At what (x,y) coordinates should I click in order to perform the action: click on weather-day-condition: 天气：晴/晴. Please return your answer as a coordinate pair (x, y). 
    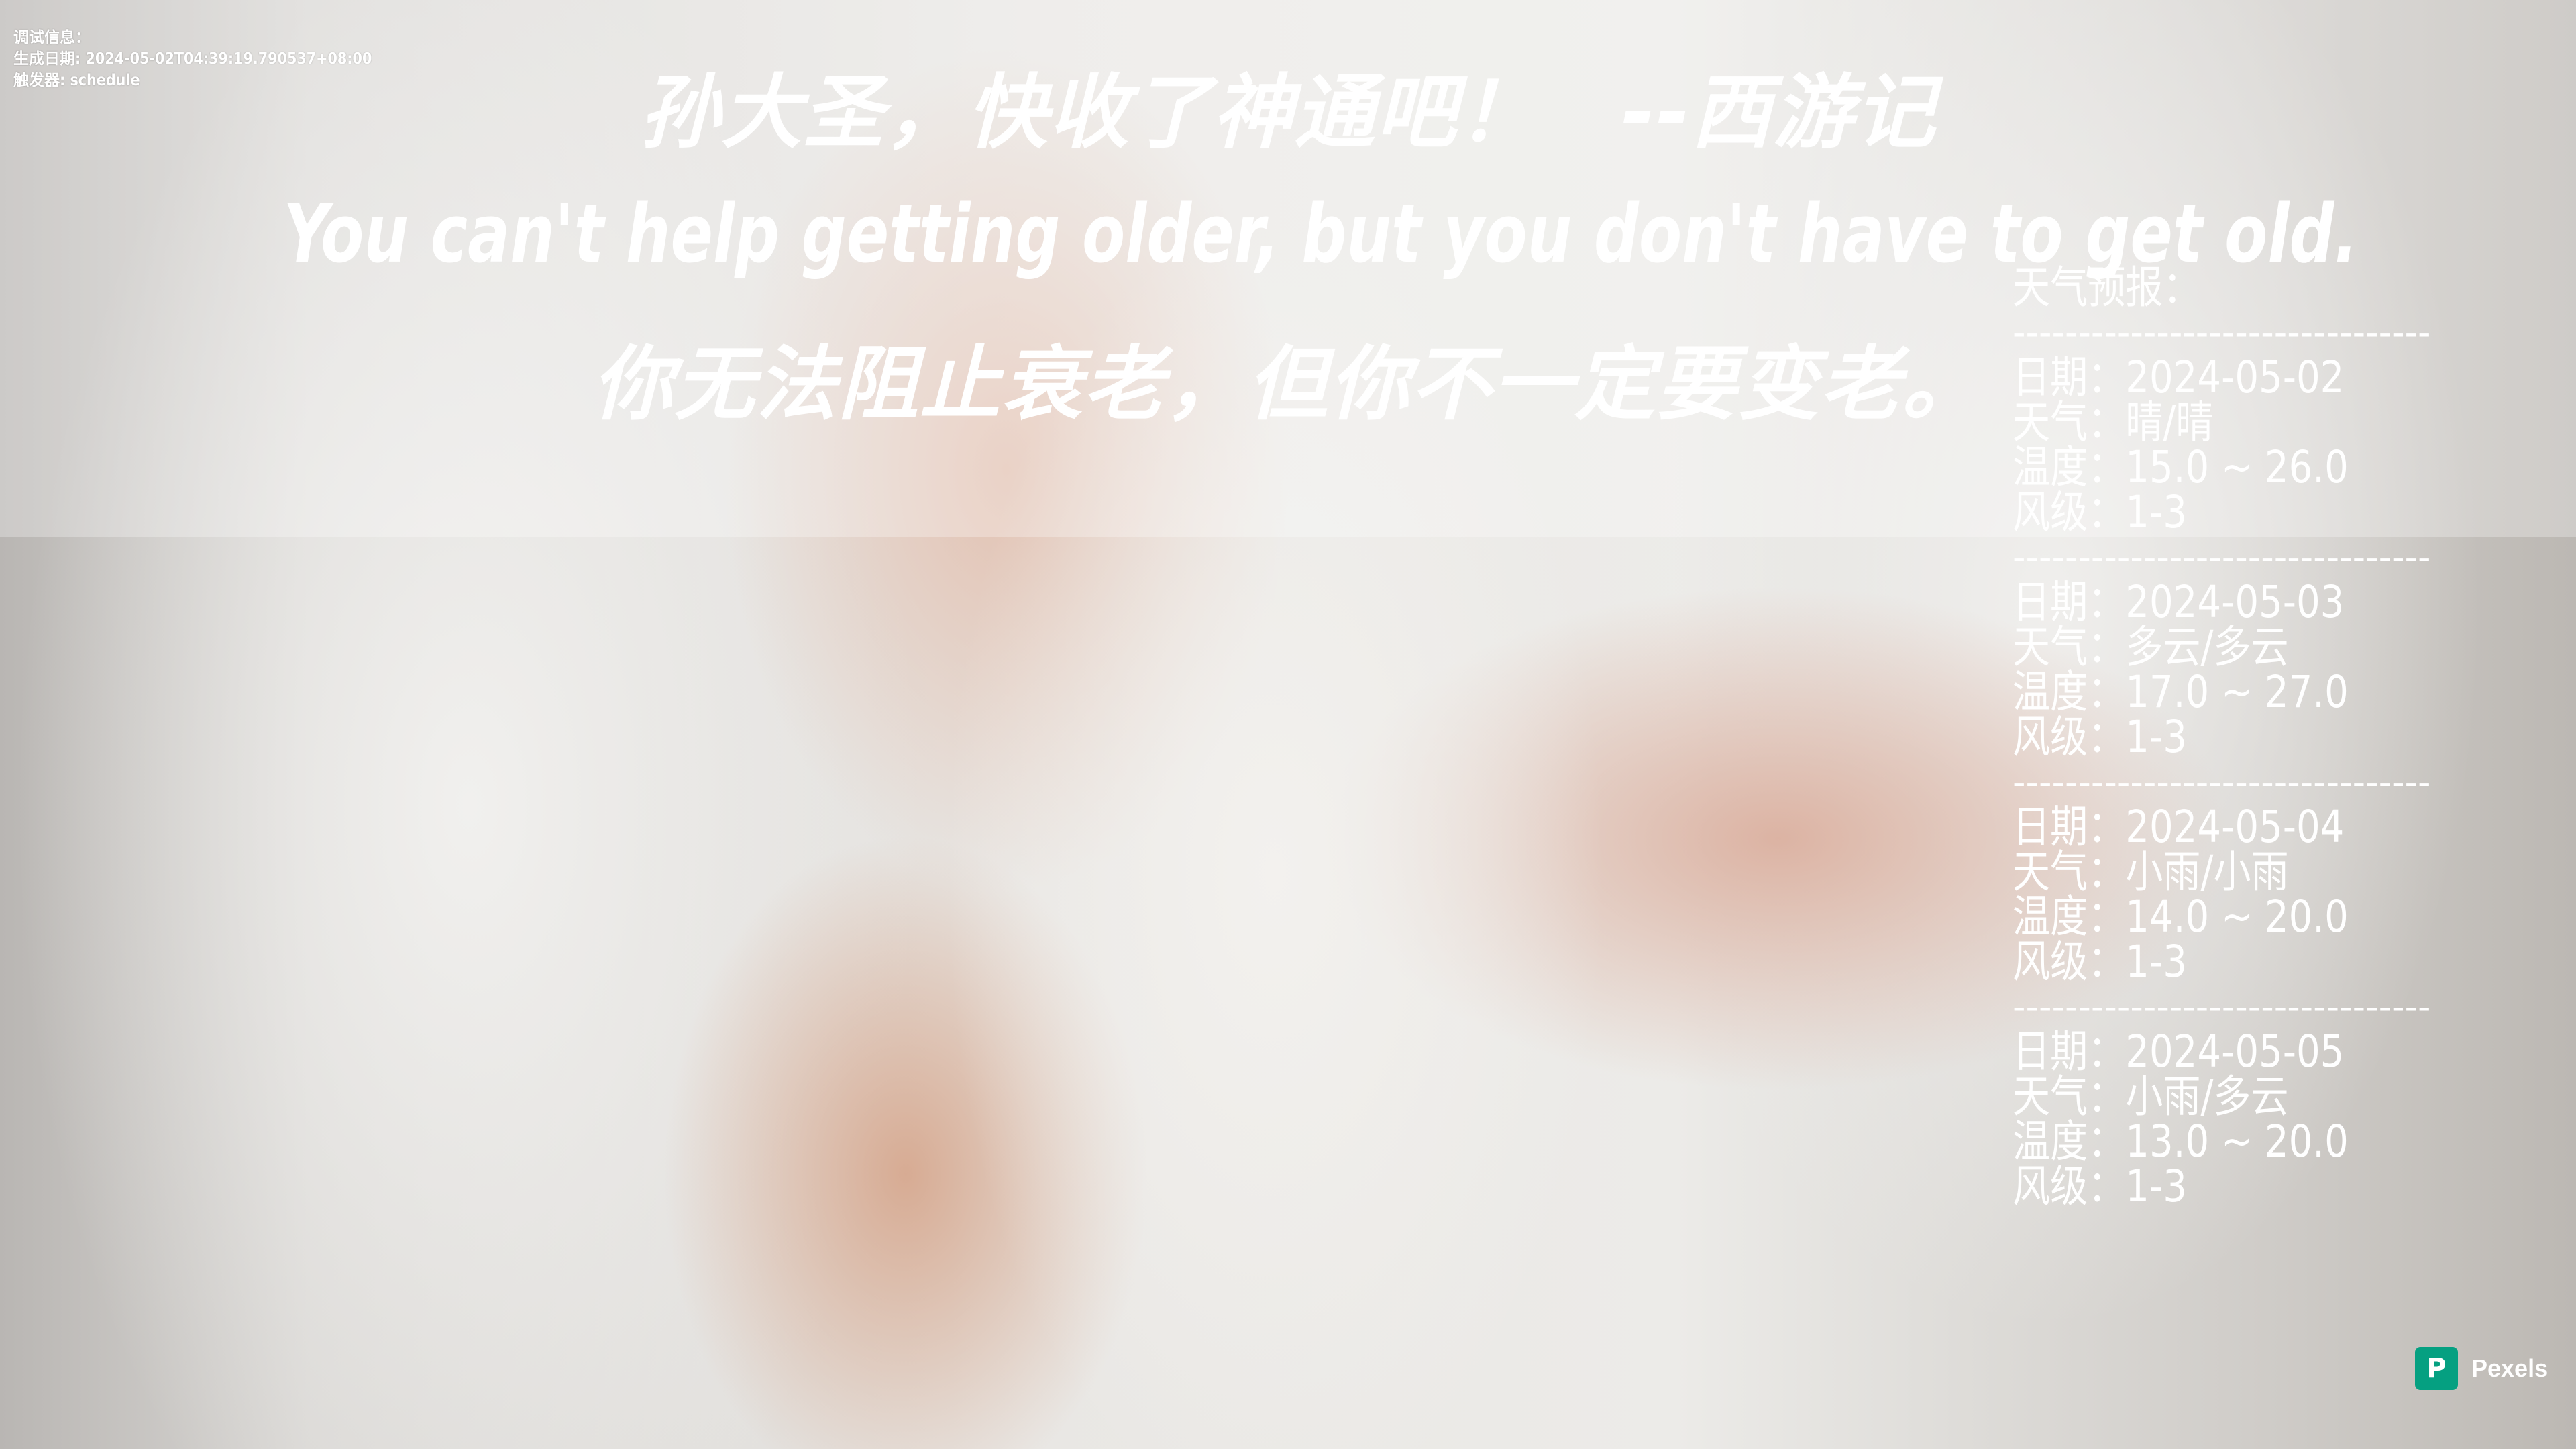
    Looking at the image, I should click on (2113, 422).